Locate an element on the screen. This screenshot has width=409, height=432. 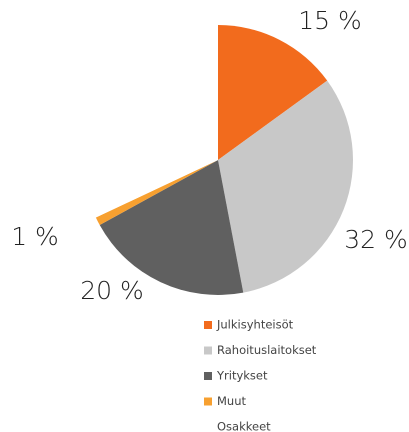
legend-label: Julkisyhteisöt is located at coordinates (255, 325).